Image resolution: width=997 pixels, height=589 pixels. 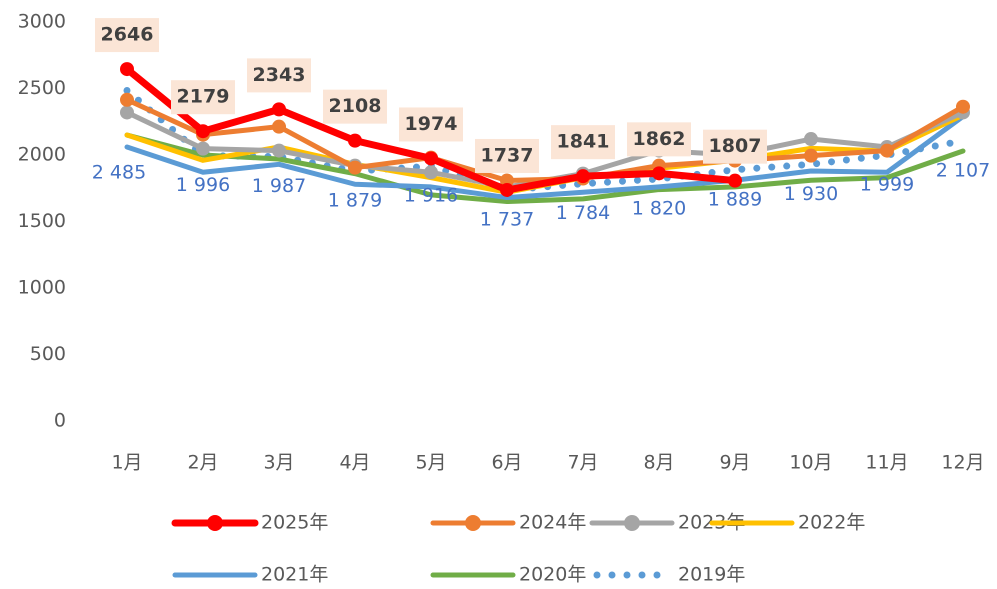 What do you see at coordinates (583, 213) in the screenshot?
I see `data-label: 1 784` at bounding box center [583, 213].